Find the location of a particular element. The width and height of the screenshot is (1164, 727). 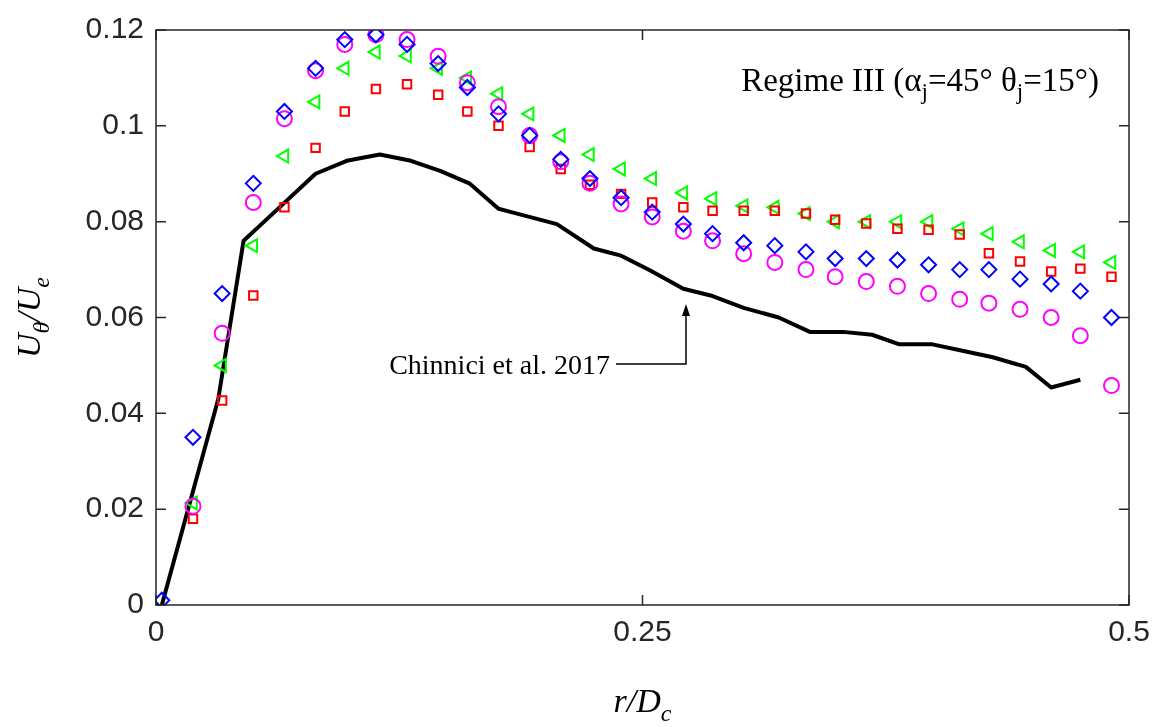

x-tick-label: 0 is located at coordinates (156, 631).